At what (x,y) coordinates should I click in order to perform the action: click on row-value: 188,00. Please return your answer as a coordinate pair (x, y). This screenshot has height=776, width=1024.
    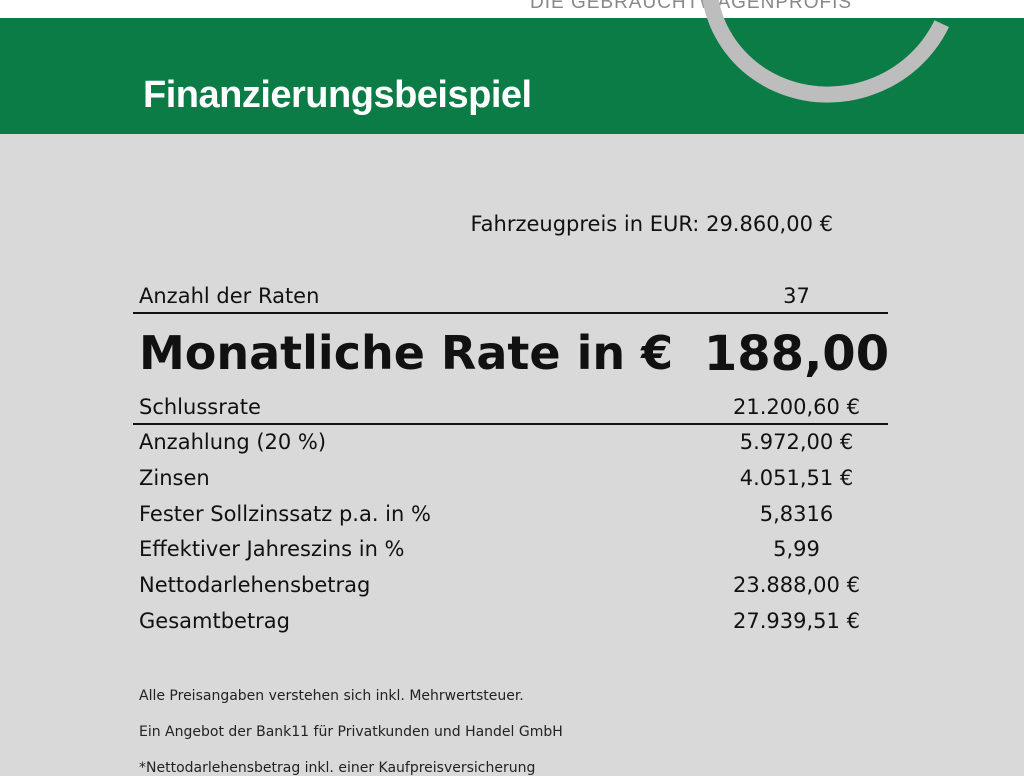
    Looking at the image, I should click on (796, 354).